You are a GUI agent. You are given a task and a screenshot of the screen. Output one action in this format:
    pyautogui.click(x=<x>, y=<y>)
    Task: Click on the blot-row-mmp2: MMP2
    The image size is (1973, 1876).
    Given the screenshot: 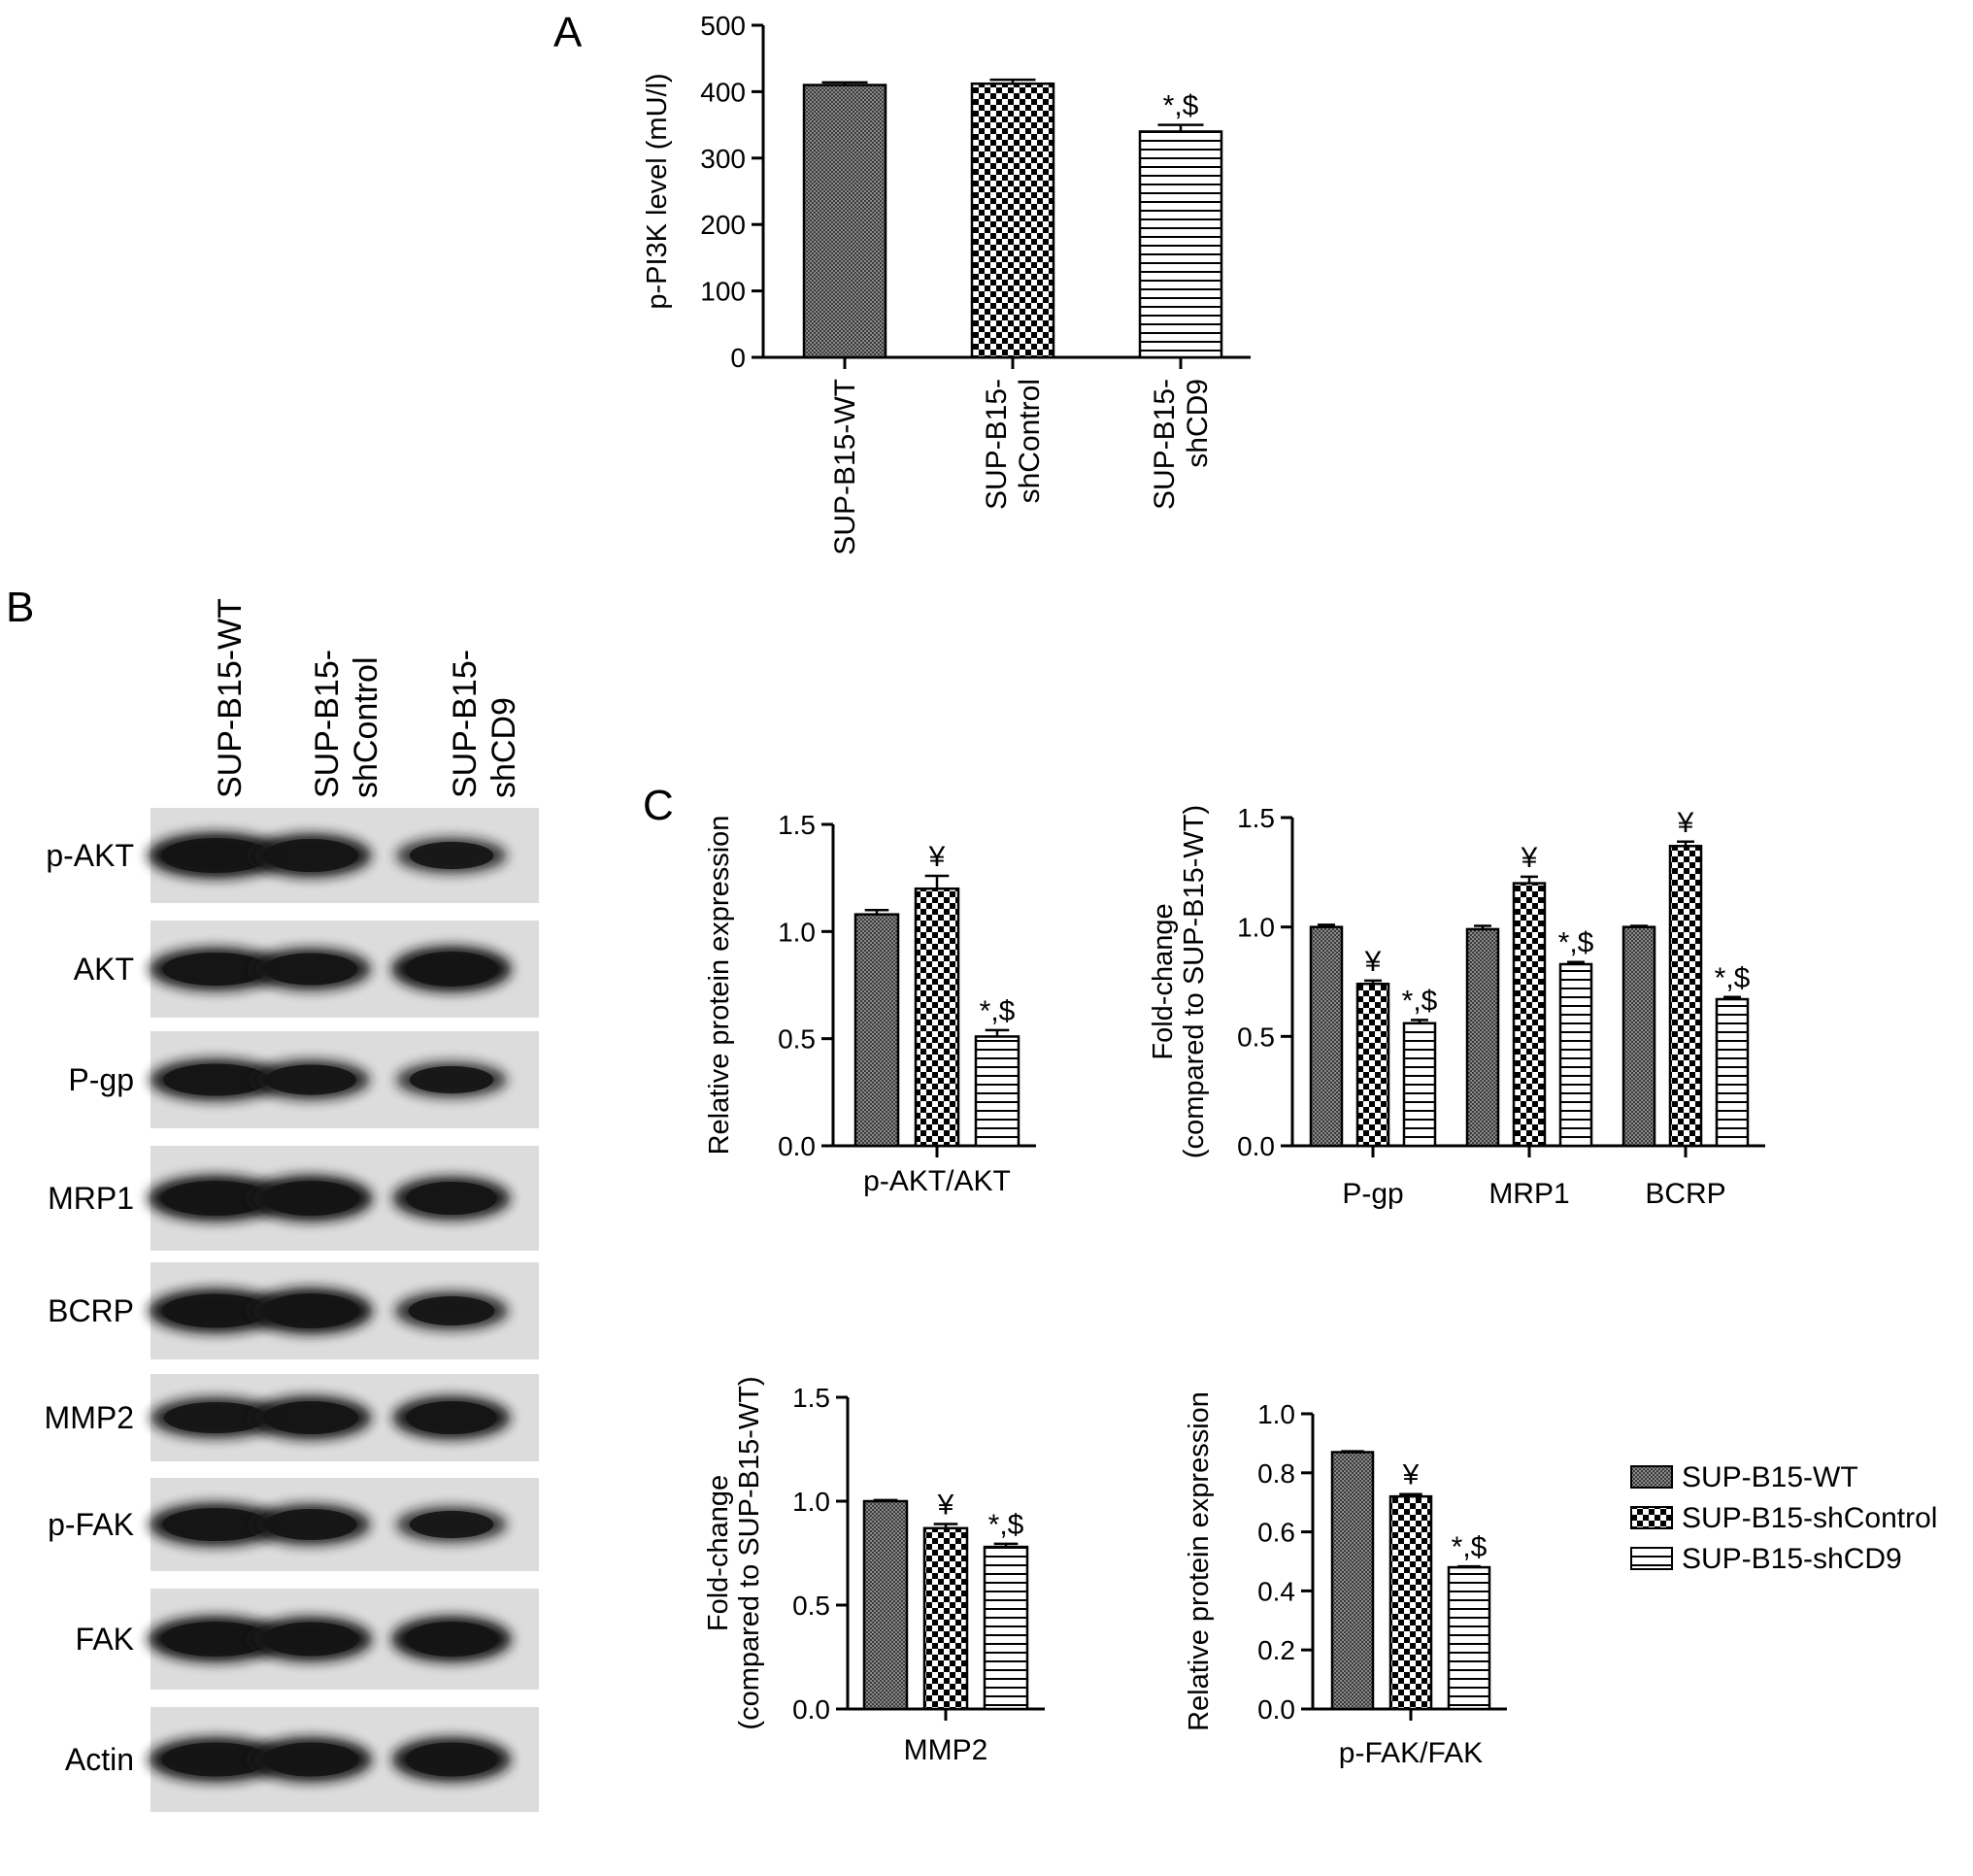 What is the action you would take?
    pyautogui.click(x=292, y=1417)
    